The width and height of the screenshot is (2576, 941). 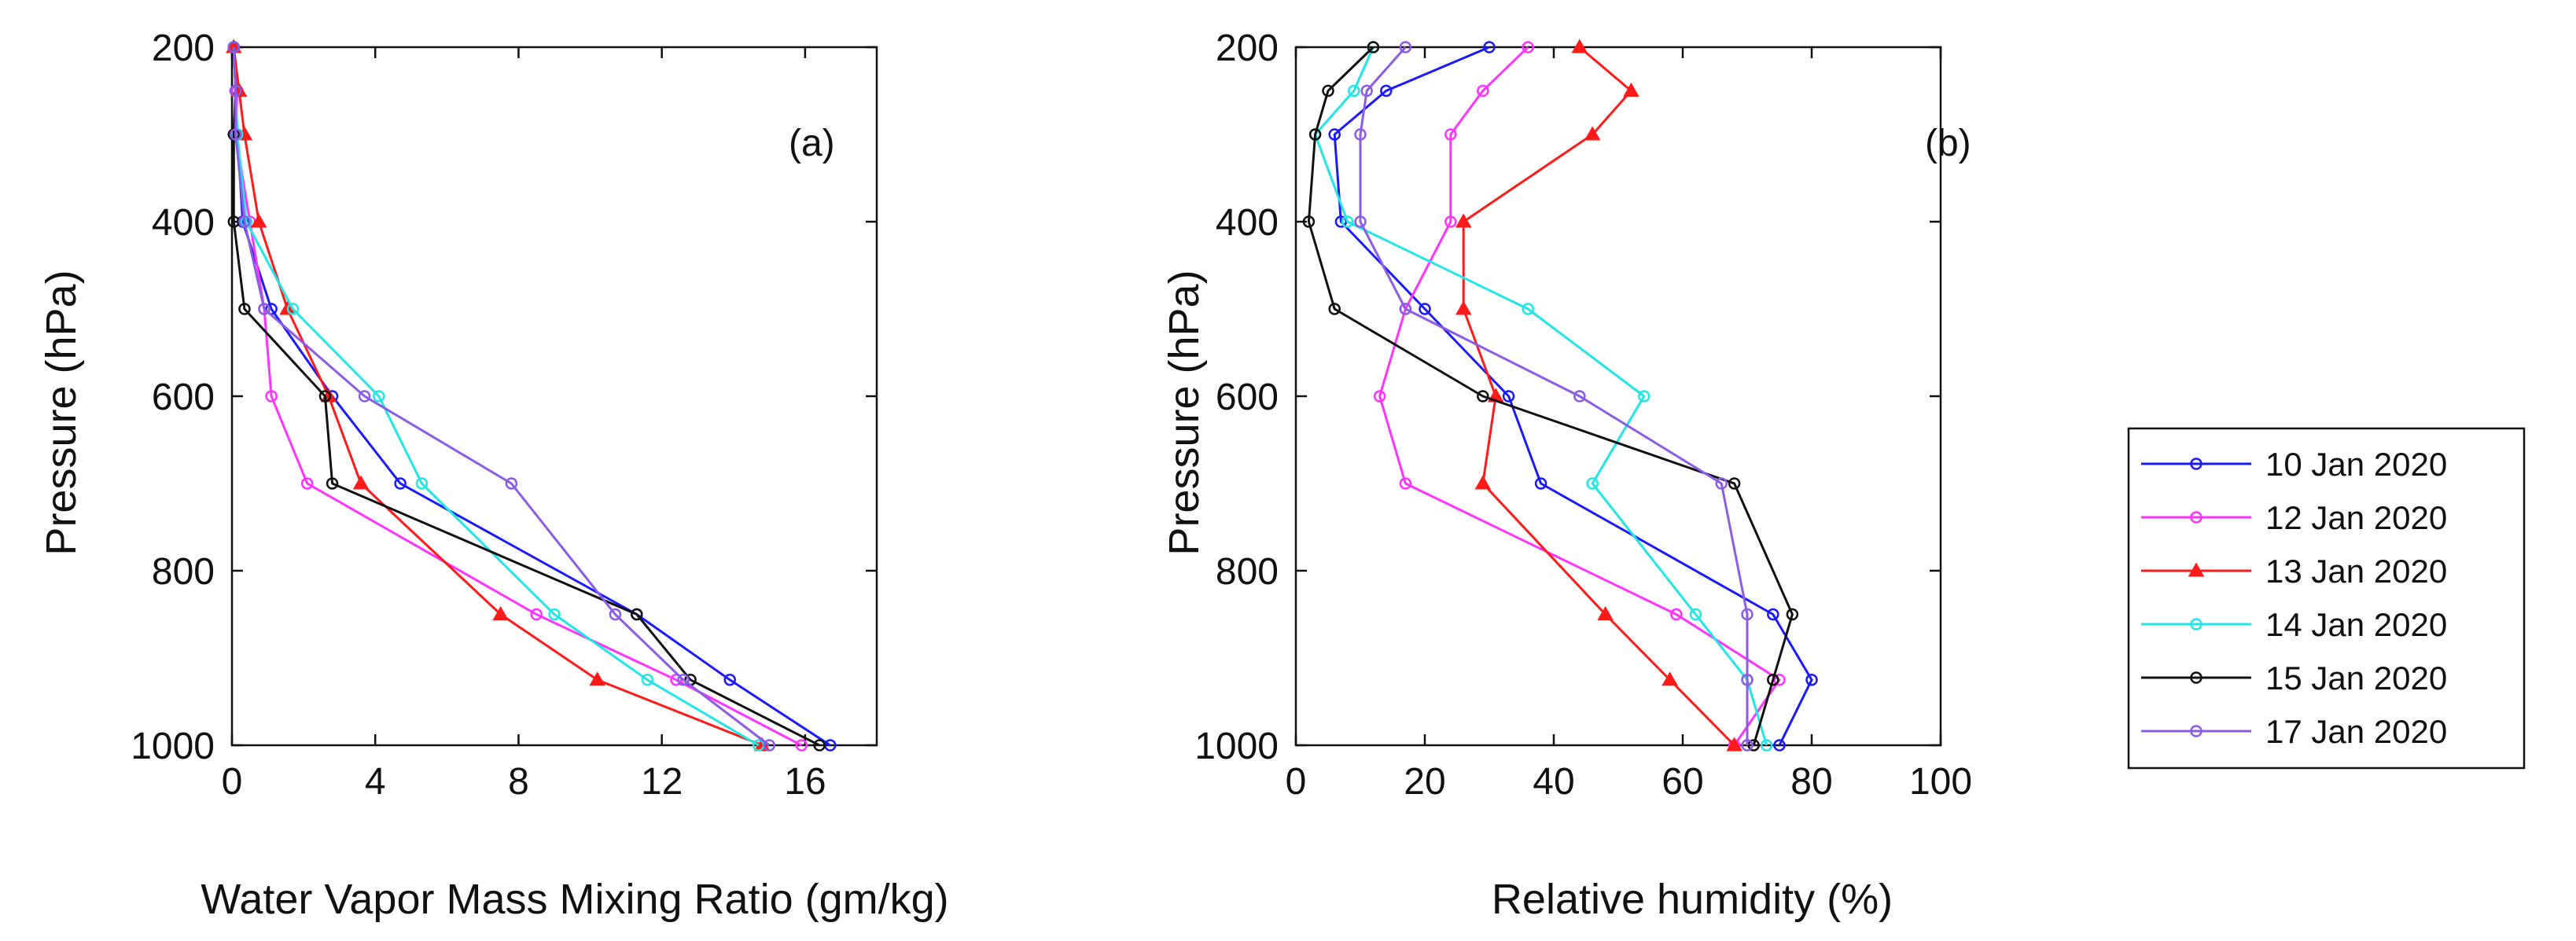 I want to click on y-tick-label: 800, so click(x=1247, y=572).